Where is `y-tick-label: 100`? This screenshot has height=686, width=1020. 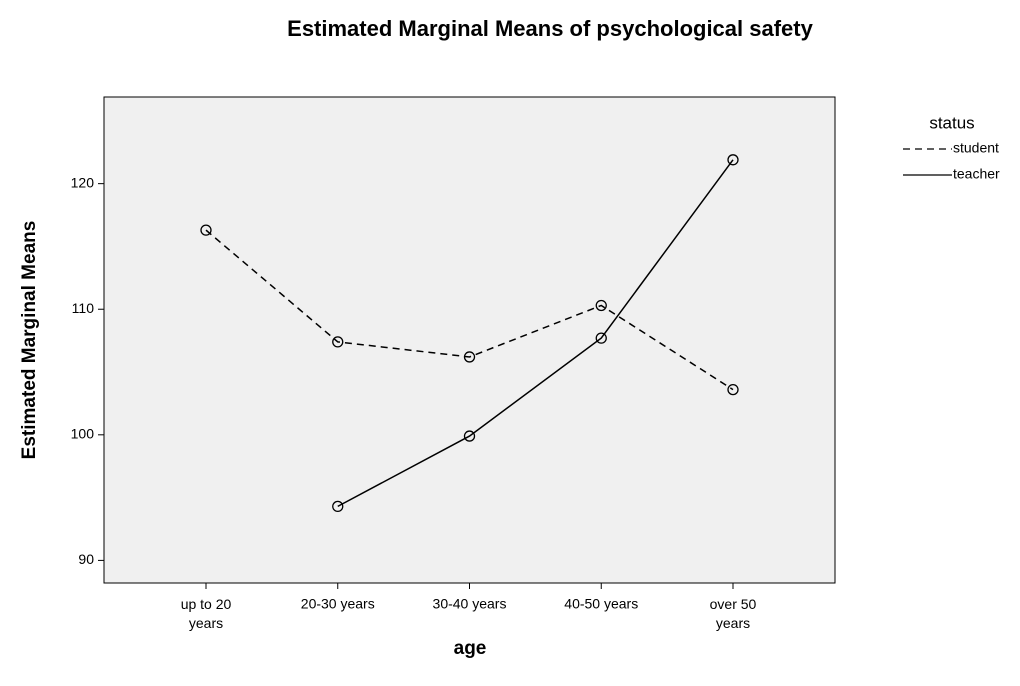
y-tick-label: 100 is located at coordinates (83, 434).